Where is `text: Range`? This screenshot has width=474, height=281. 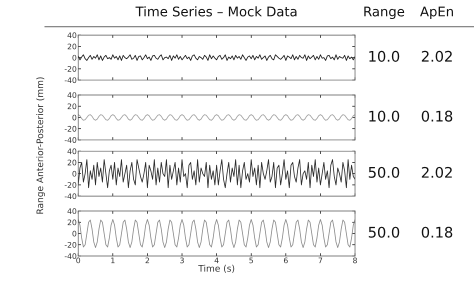
text: Range is located at coordinates (384, 13).